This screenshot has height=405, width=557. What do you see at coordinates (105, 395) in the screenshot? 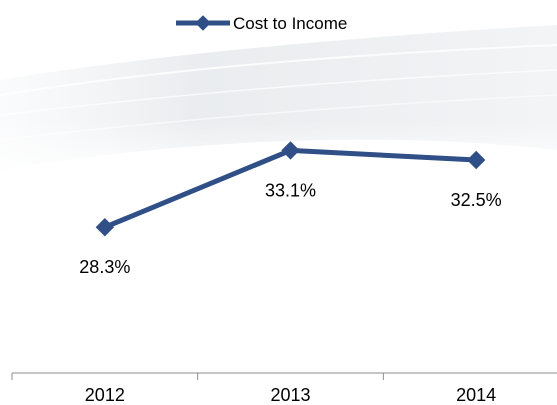
I see `x-tick-label: 2012` at bounding box center [105, 395].